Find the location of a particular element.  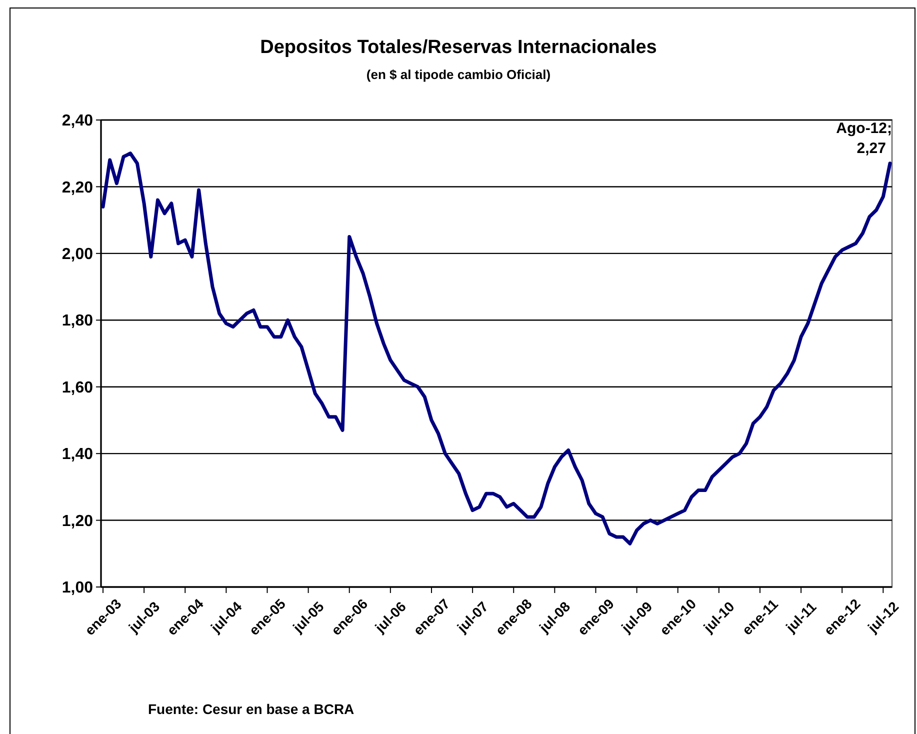

y-tick-label: 1,40 is located at coordinates (78, 455).